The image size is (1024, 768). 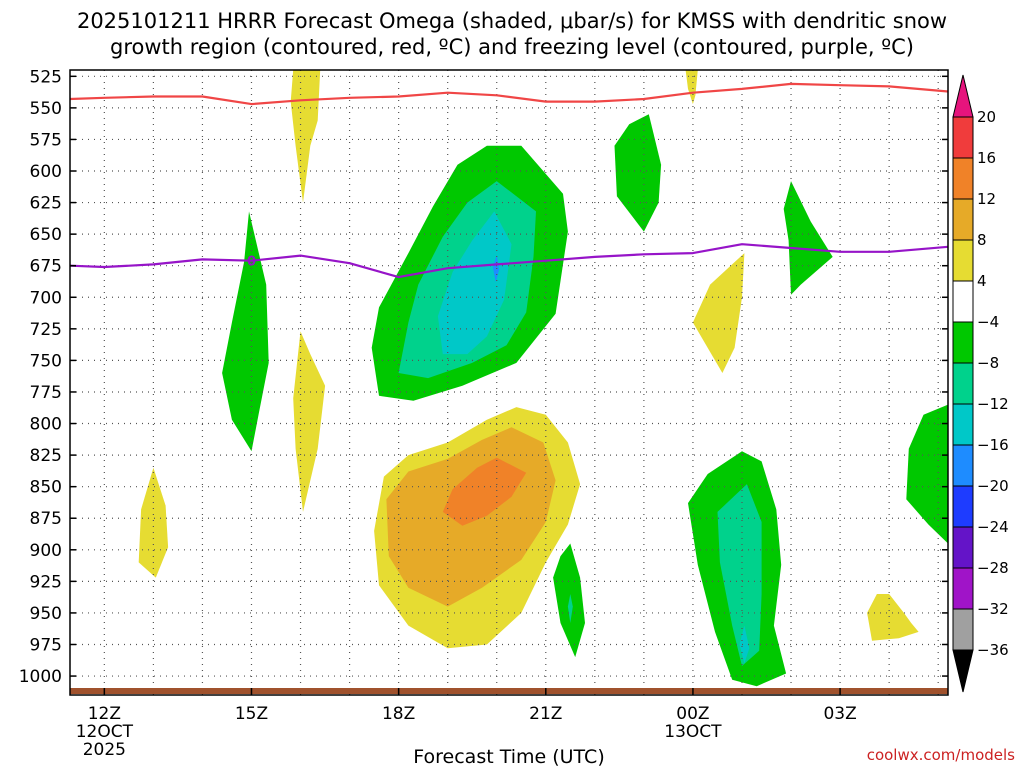 I want to click on colorbar: 20 16 12 8 4 −4 −8 −12 −16 −20 −24 −28 −32 −36, so click(x=980, y=383).